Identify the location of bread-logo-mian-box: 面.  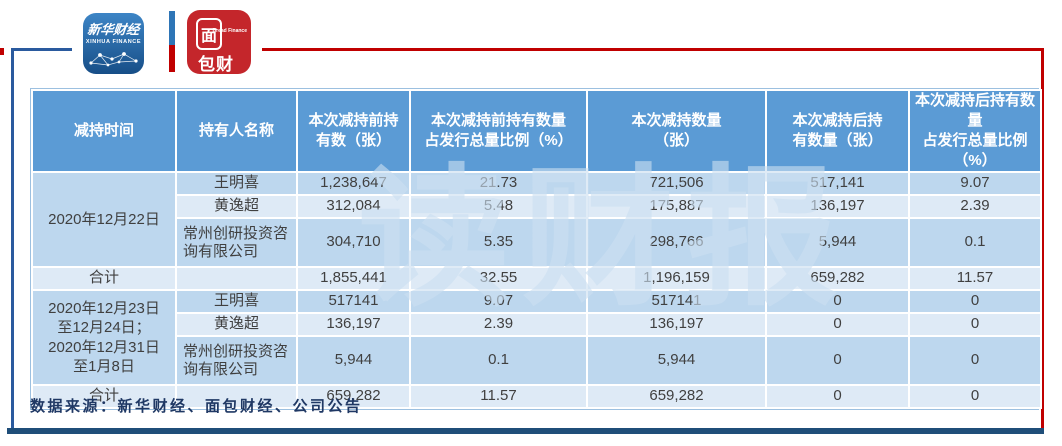
(209, 34).